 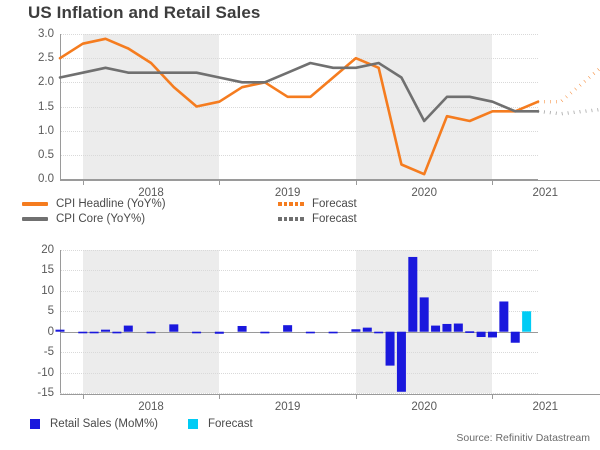 I want to click on y-axis-tick-label: 20, so click(x=47, y=250).